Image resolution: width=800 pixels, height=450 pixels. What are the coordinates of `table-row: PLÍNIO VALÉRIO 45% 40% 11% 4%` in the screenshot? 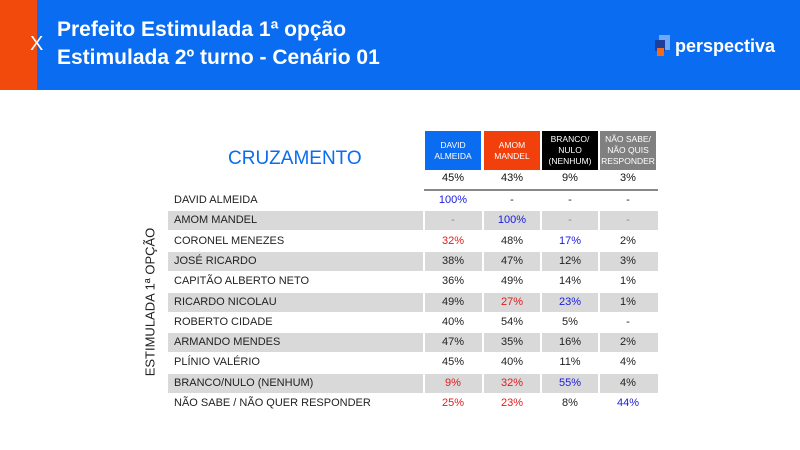 It's located at (413, 363).